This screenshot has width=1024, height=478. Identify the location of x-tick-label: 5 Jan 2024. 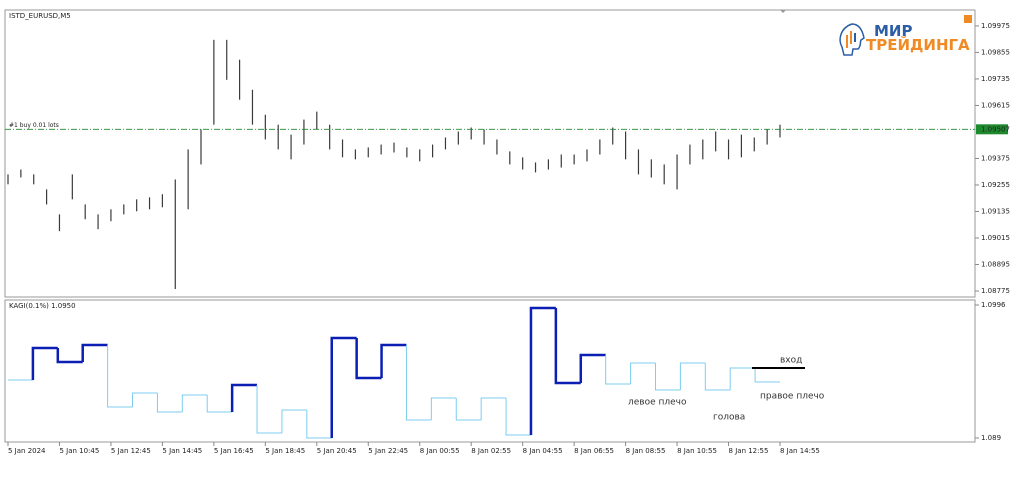
(27, 451).